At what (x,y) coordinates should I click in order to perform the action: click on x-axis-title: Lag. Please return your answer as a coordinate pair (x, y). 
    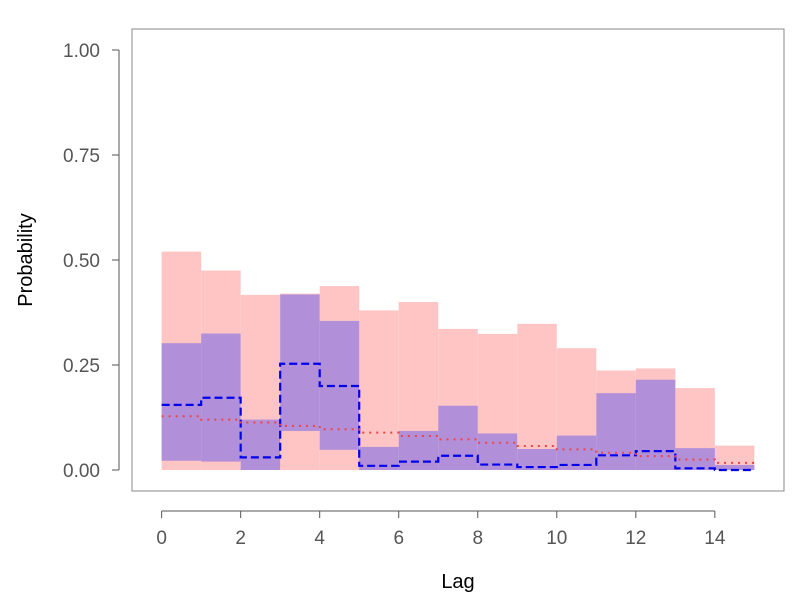
    Looking at the image, I should click on (457, 582).